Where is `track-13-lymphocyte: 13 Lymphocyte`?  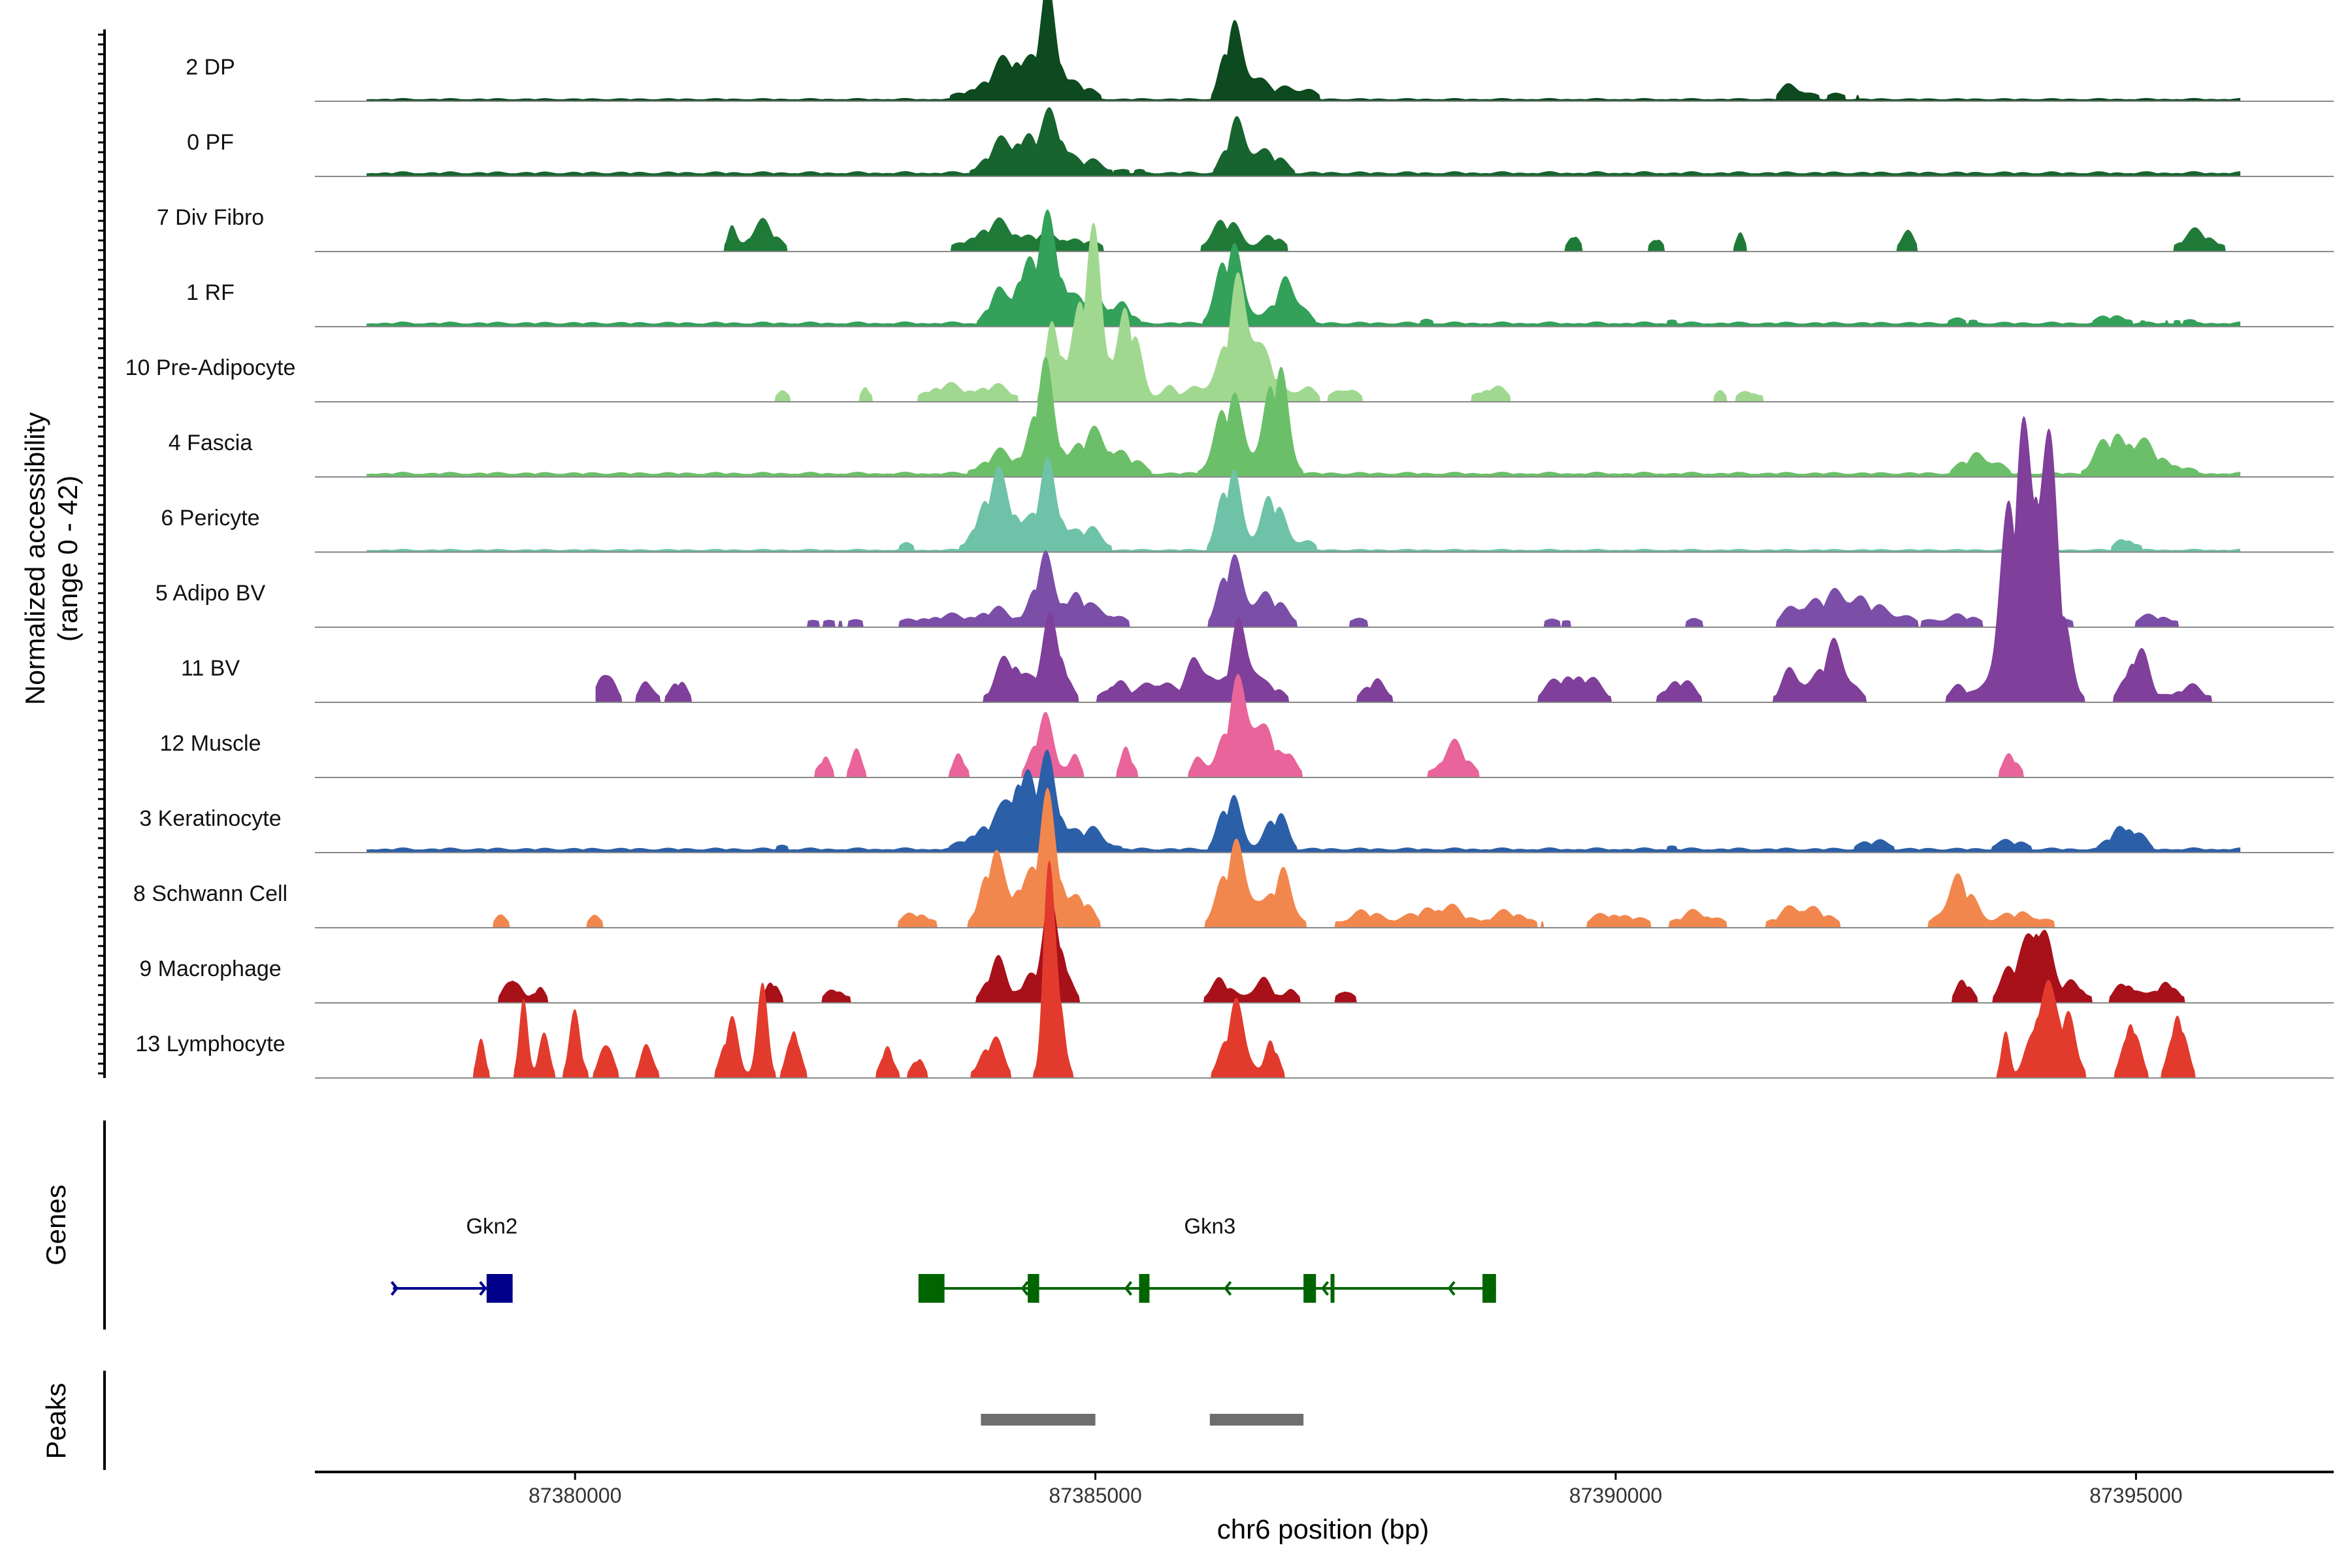 track-13-lymphocyte: 13 Lymphocyte is located at coordinates (1234, 969).